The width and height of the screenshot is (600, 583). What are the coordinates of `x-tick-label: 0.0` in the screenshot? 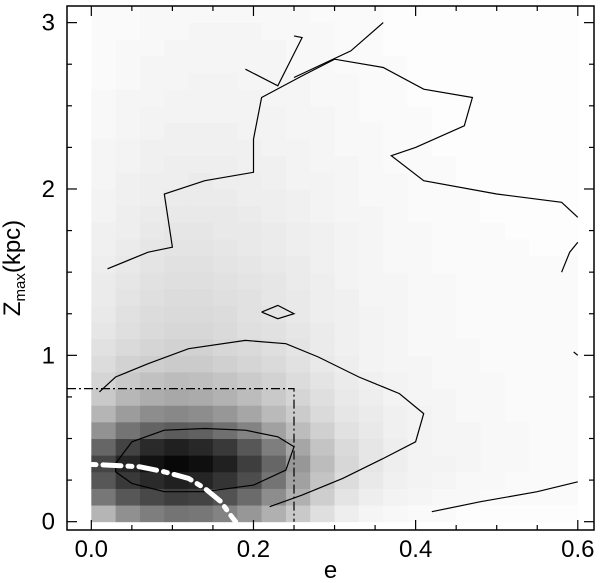 It's located at (91, 549).